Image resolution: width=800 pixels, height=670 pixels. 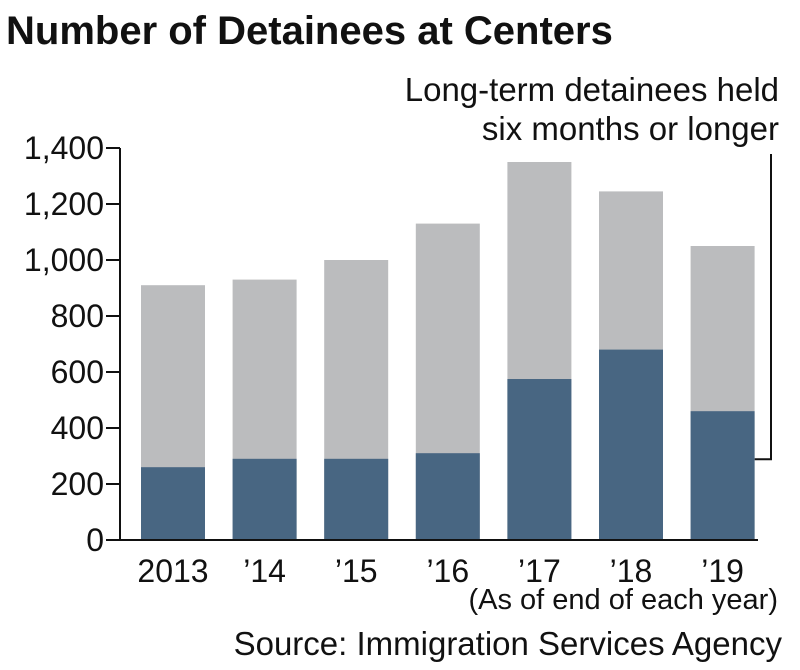 I want to click on chart-title: Number of Detainees at Centers, so click(x=309, y=31).